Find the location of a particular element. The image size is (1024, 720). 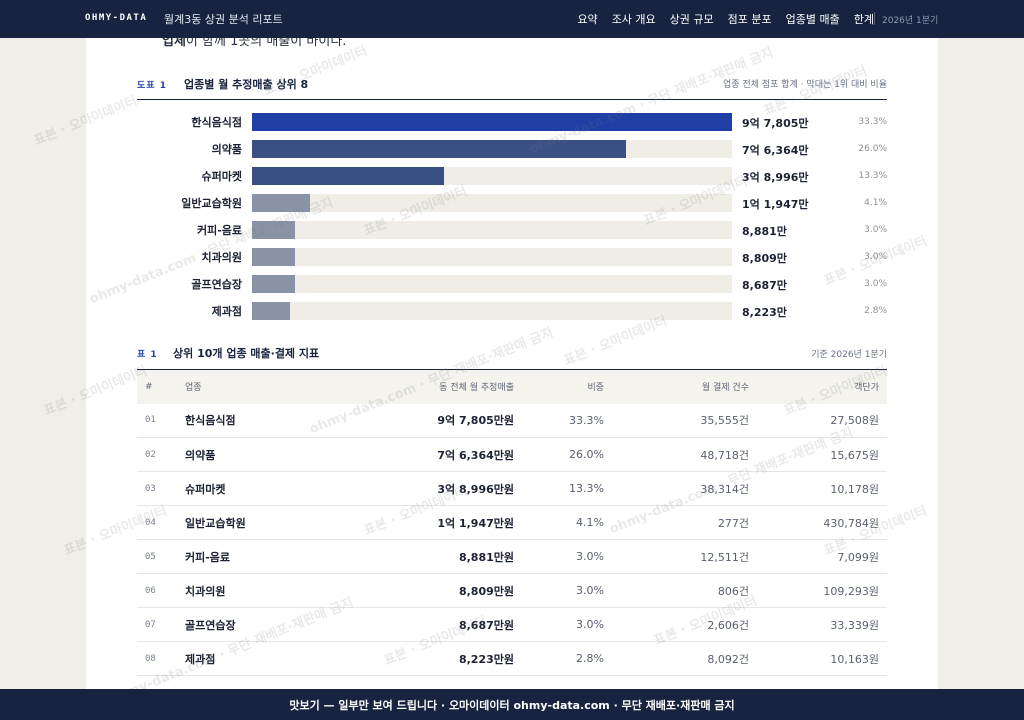

bar-row: 제과점 8,223만 2.8% is located at coordinates (512, 311).